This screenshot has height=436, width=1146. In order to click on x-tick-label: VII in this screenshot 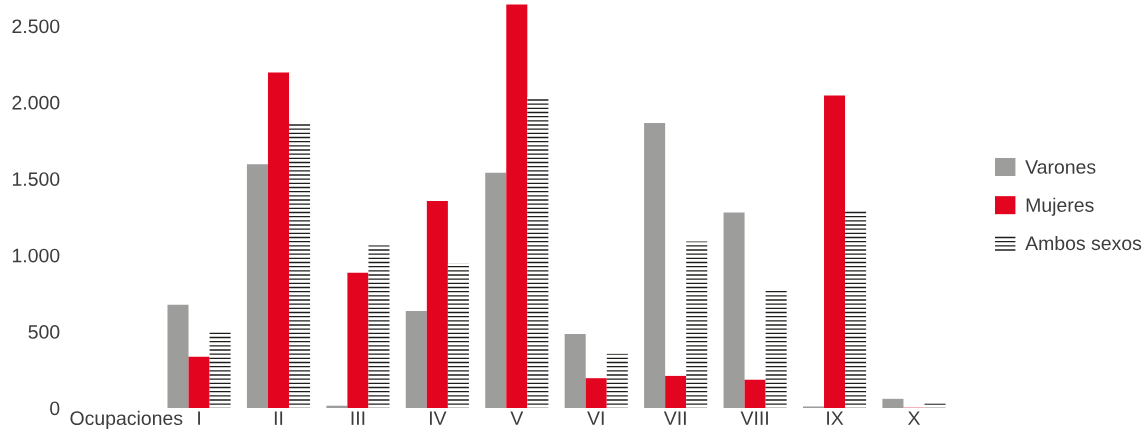, I will do `click(674, 418)`.